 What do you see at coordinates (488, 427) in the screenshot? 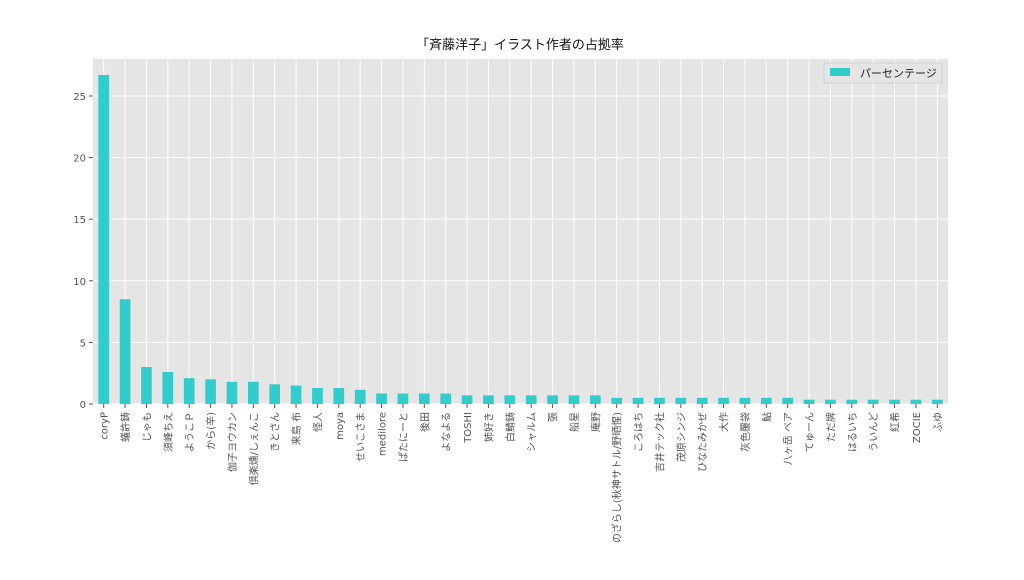
I see `x-tick-label: 姉好き` at bounding box center [488, 427].